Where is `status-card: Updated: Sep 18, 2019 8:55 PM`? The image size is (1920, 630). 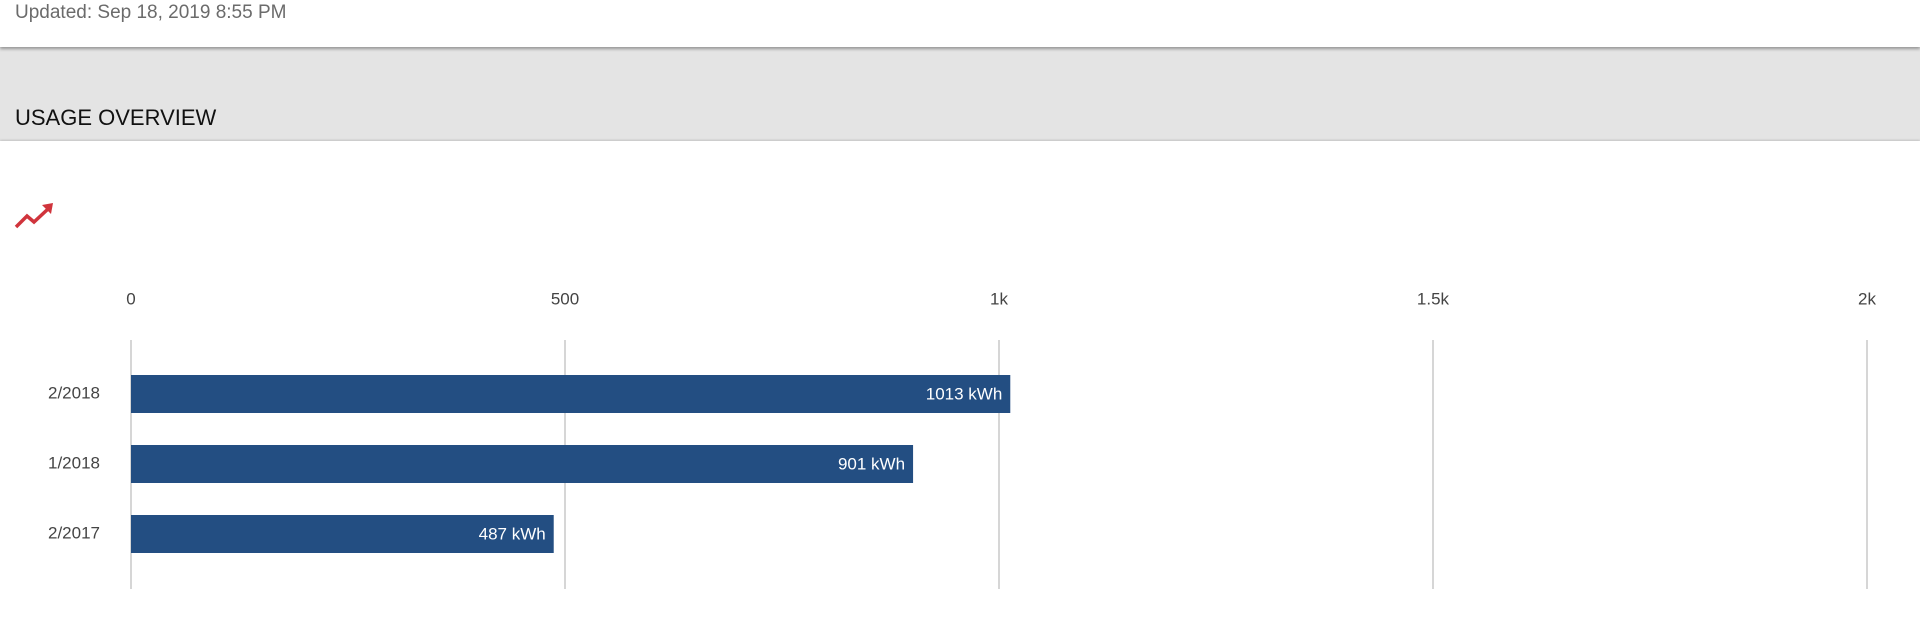 status-card: Updated: Sep 18, 2019 8:55 PM is located at coordinates (960, 23).